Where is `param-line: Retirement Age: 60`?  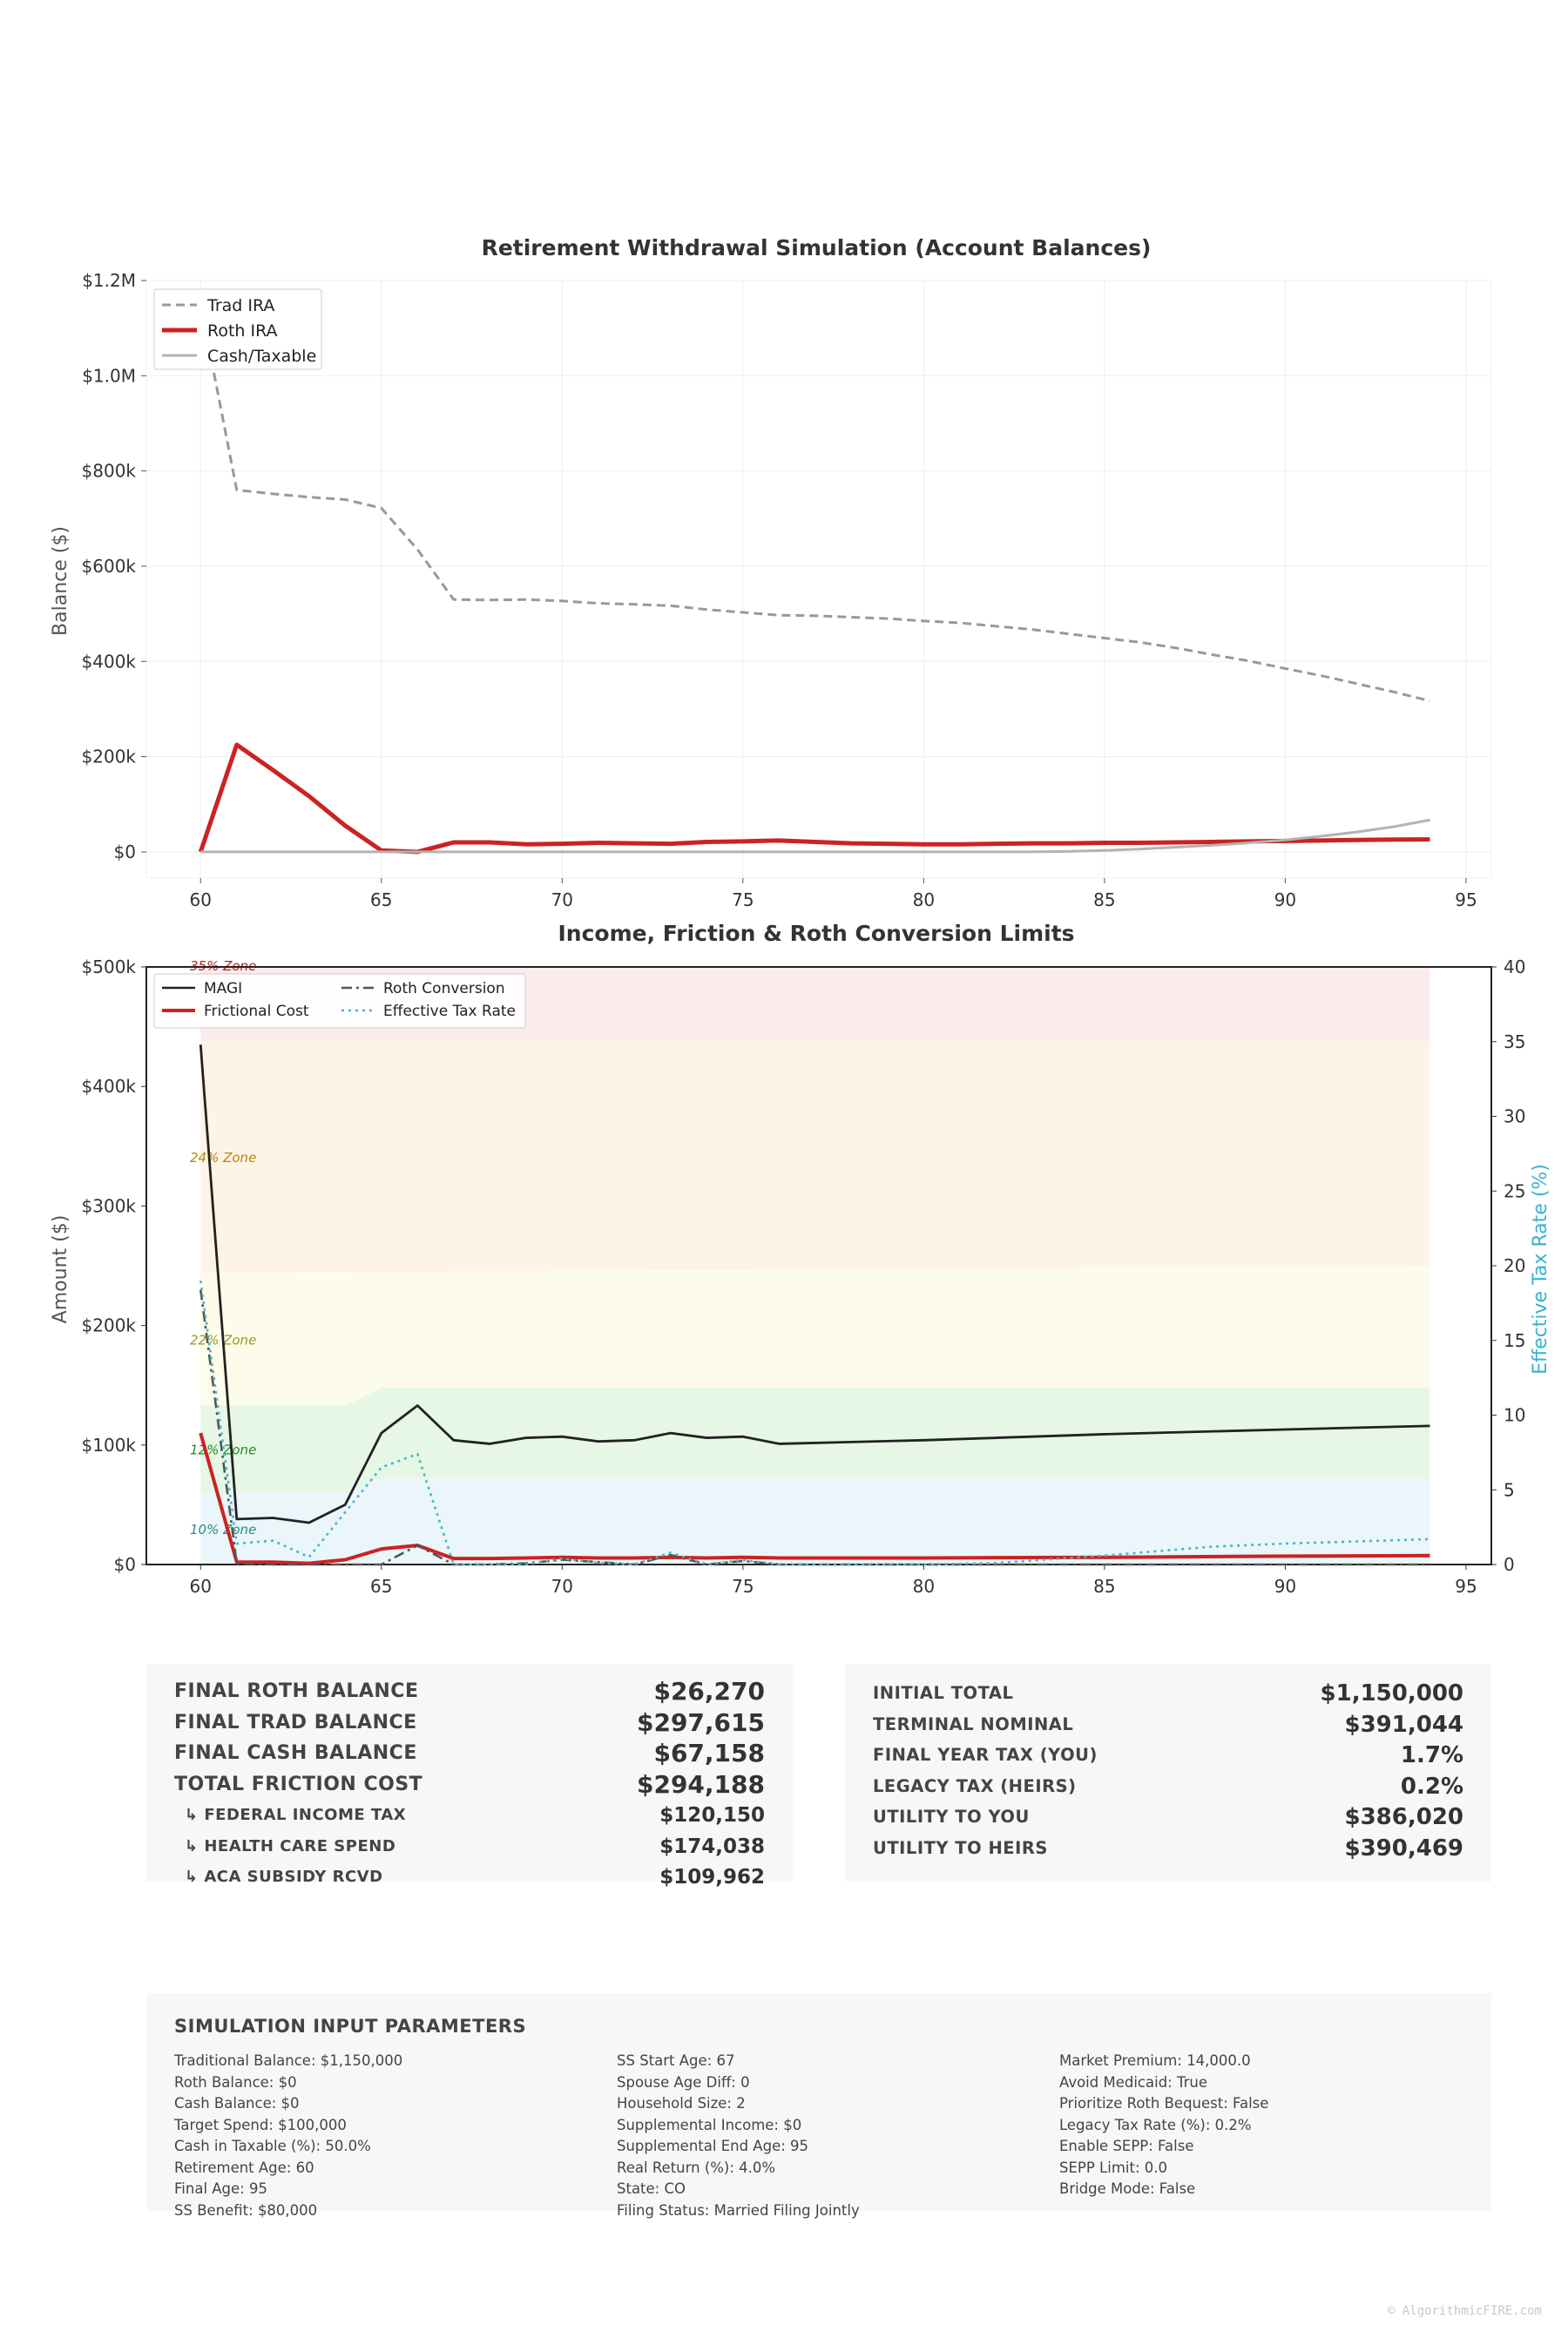
param-line: Retirement Age: 60 is located at coordinates (244, 2167).